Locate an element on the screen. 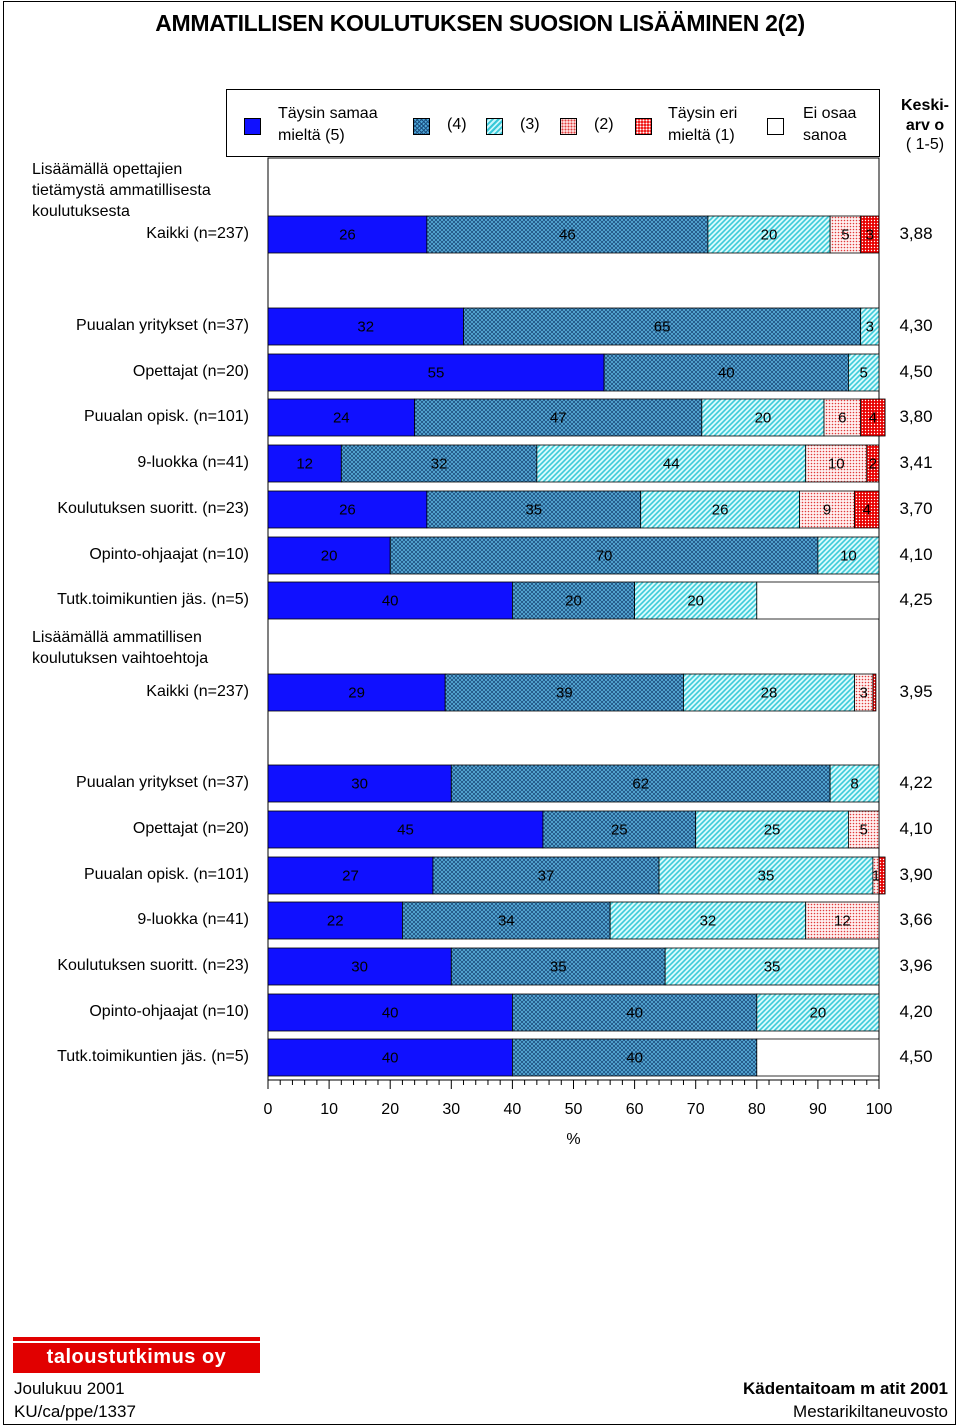 The height and width of the screenshot is (1428, 960). bar-value-label: 2 is located at coordinates (873, 464).